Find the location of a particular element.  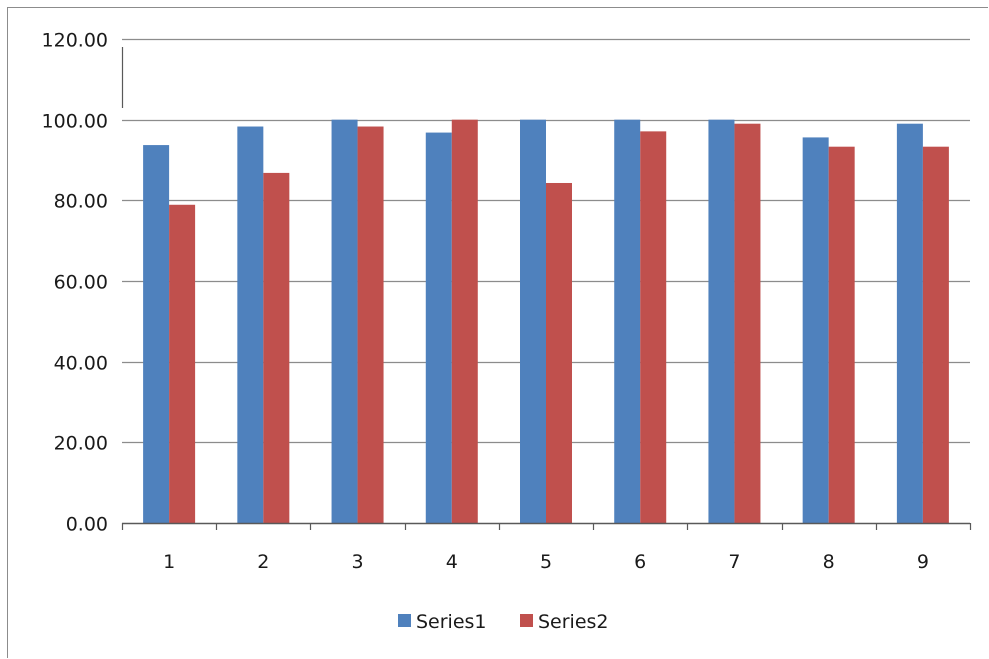

legend-item-series2: Series2 is located at coordinates (564, 622).